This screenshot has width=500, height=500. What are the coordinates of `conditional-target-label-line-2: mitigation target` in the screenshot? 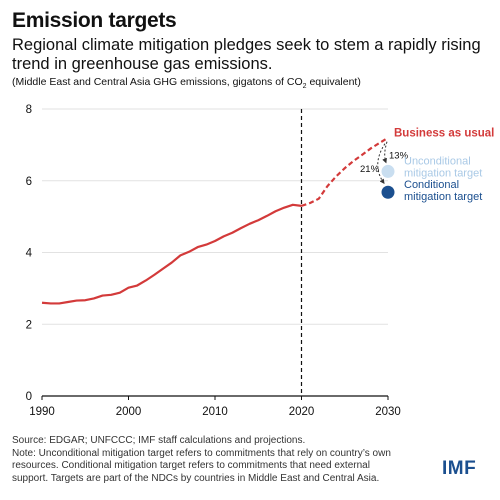 It's located at (443, 197).